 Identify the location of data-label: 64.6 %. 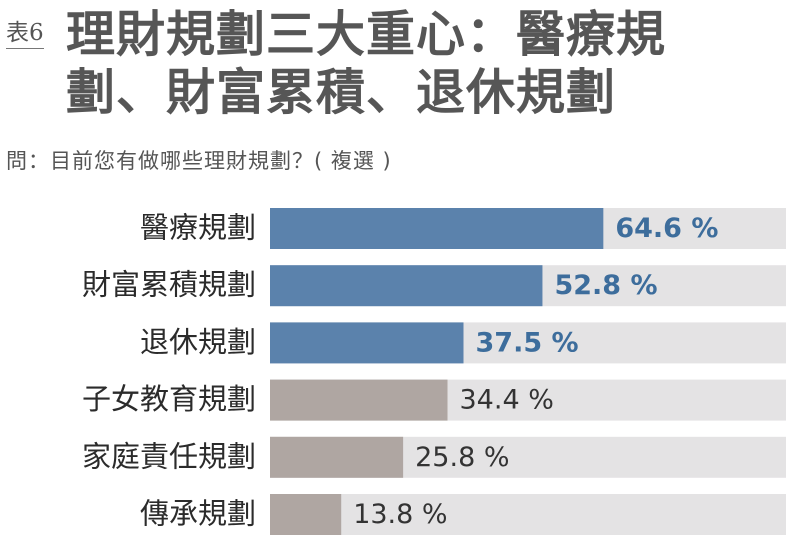
(666, 228).